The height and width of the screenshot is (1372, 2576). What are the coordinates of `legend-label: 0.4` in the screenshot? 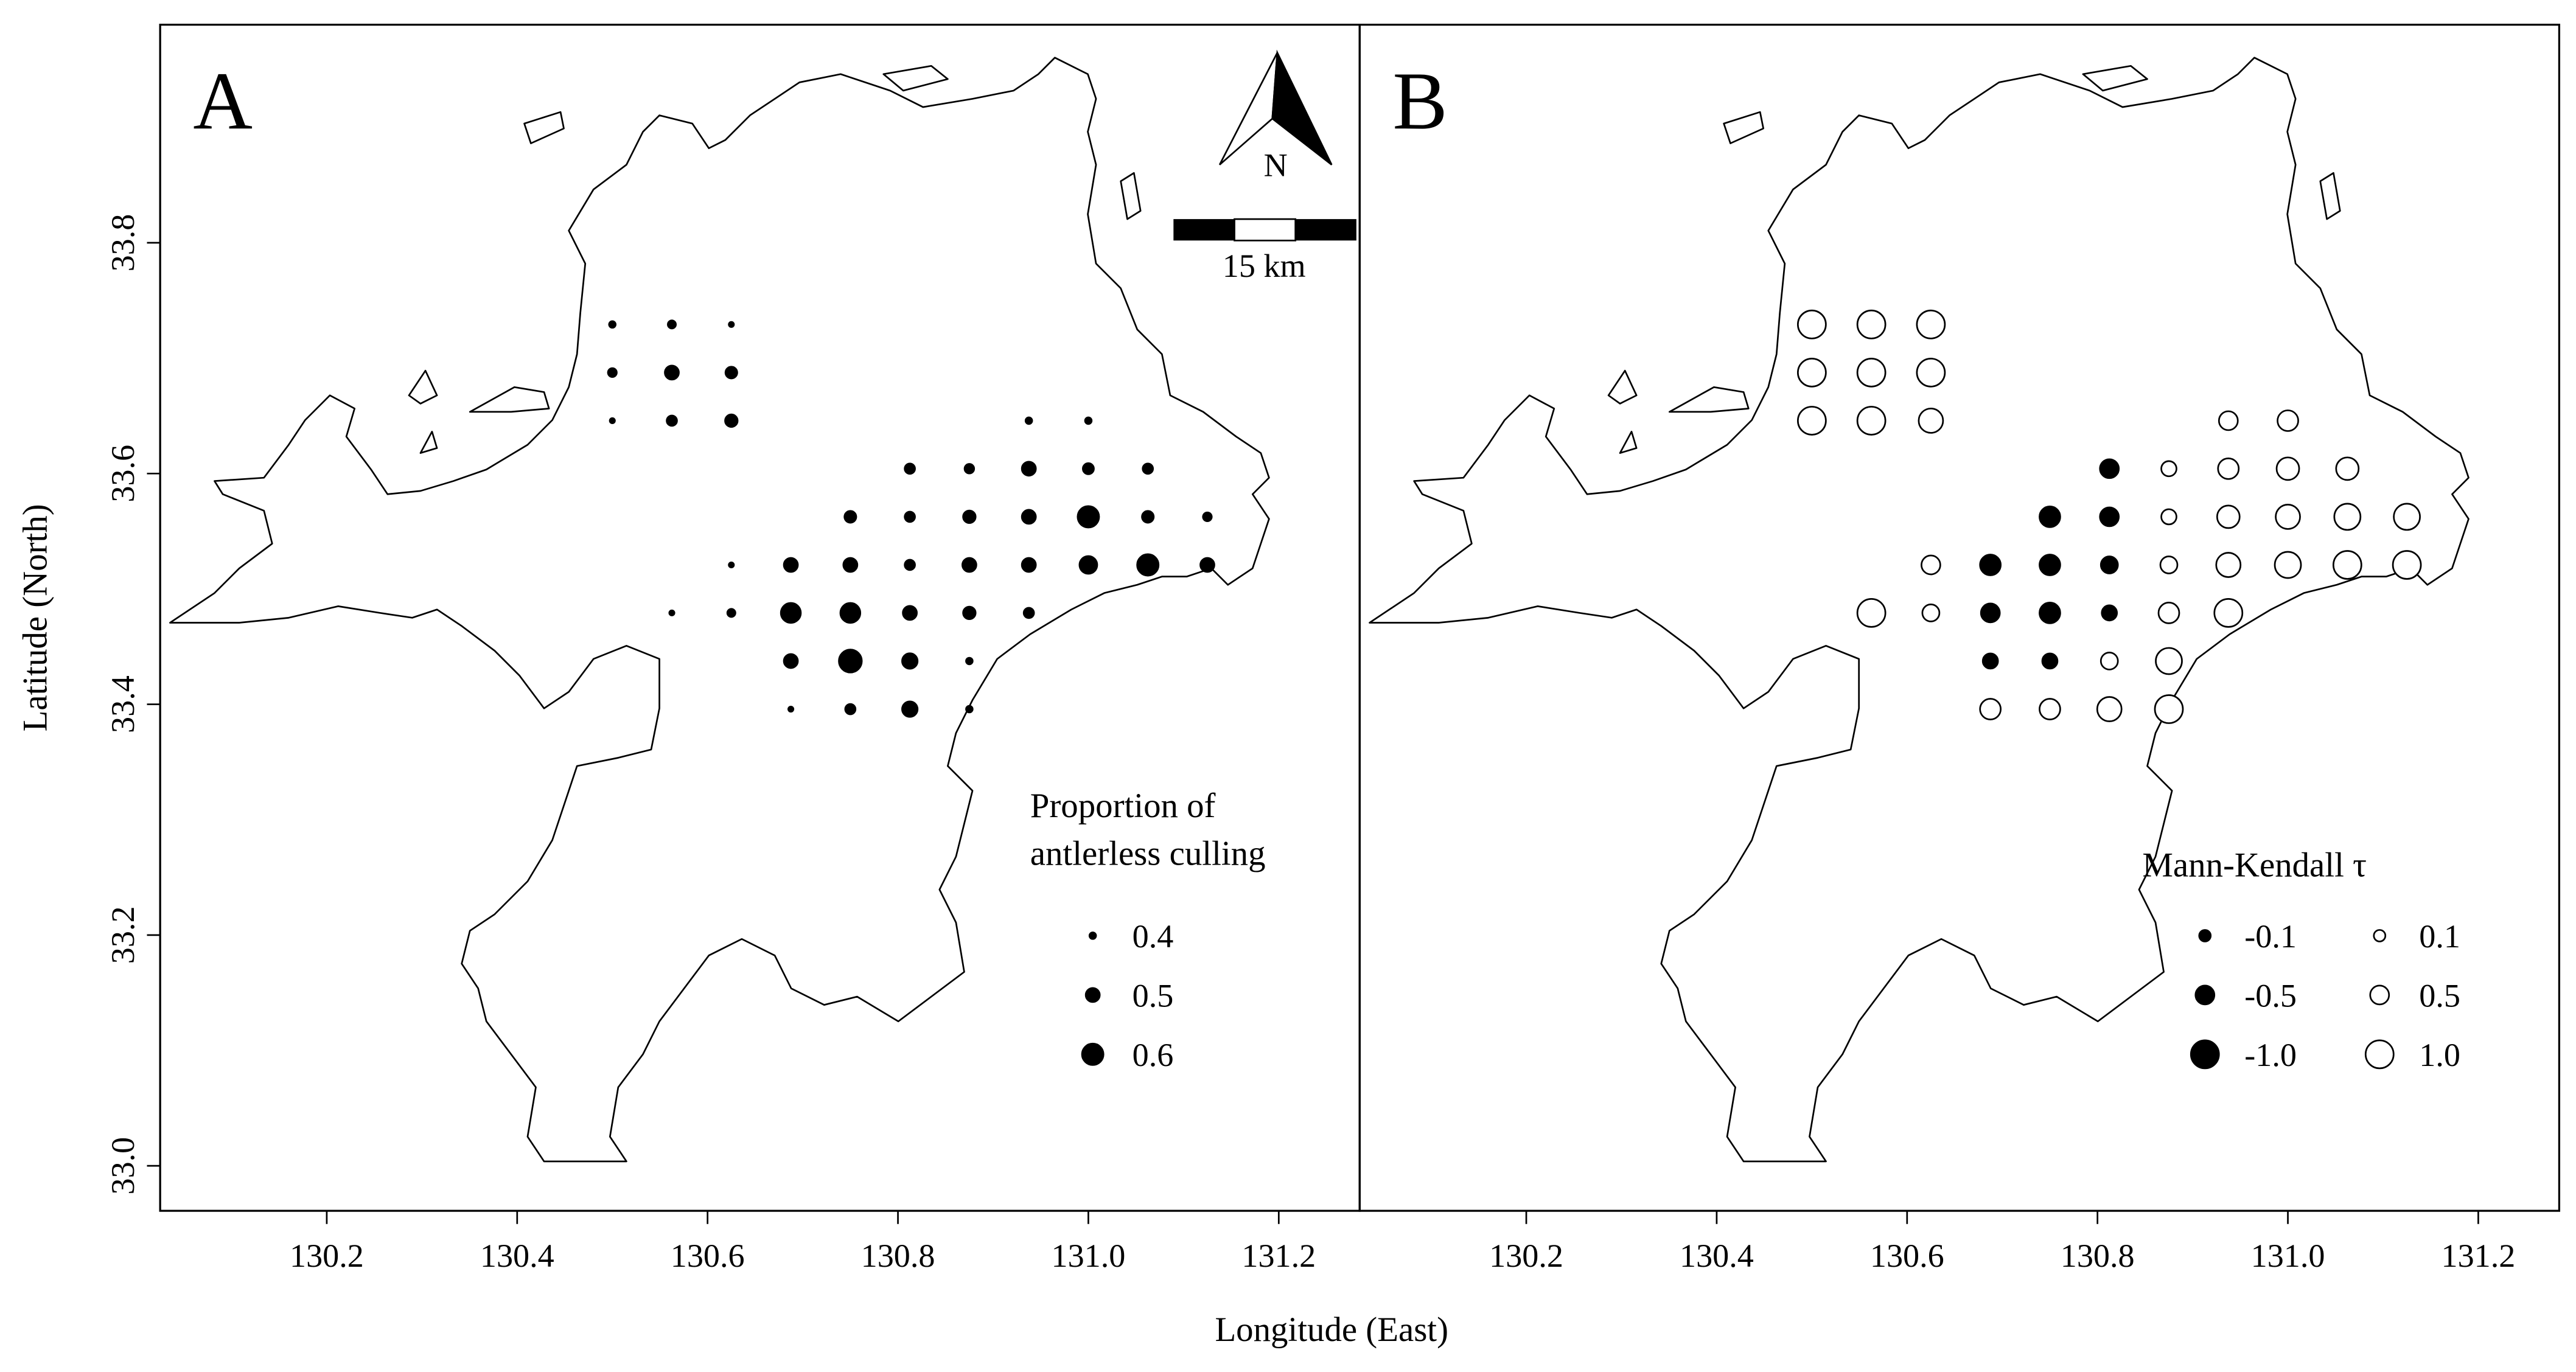 It's located at (1153, 936).